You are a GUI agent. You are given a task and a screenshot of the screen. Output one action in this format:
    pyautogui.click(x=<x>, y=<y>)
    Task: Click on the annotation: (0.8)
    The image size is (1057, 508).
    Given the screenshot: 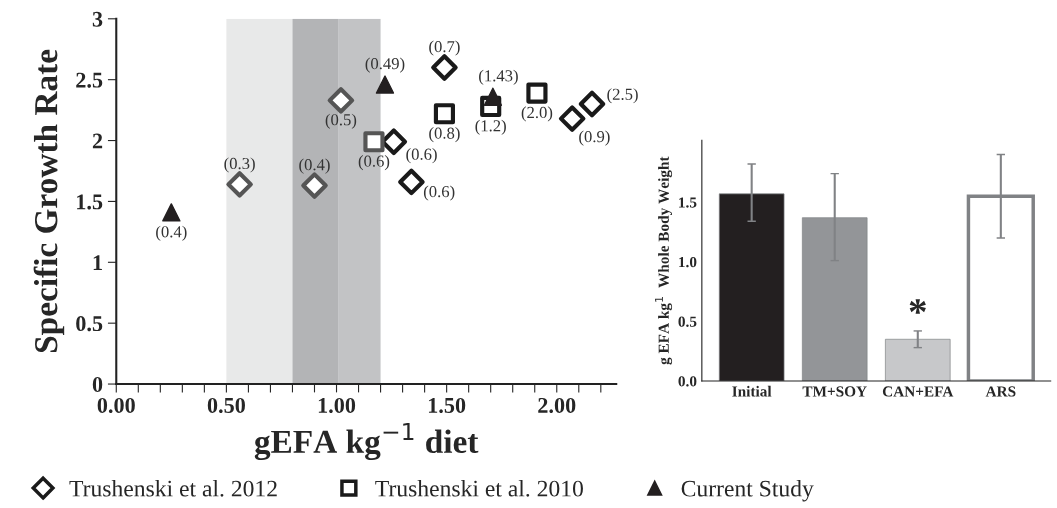 What is the action you would take?
    pyautogui.click(x=444, y=135)
    